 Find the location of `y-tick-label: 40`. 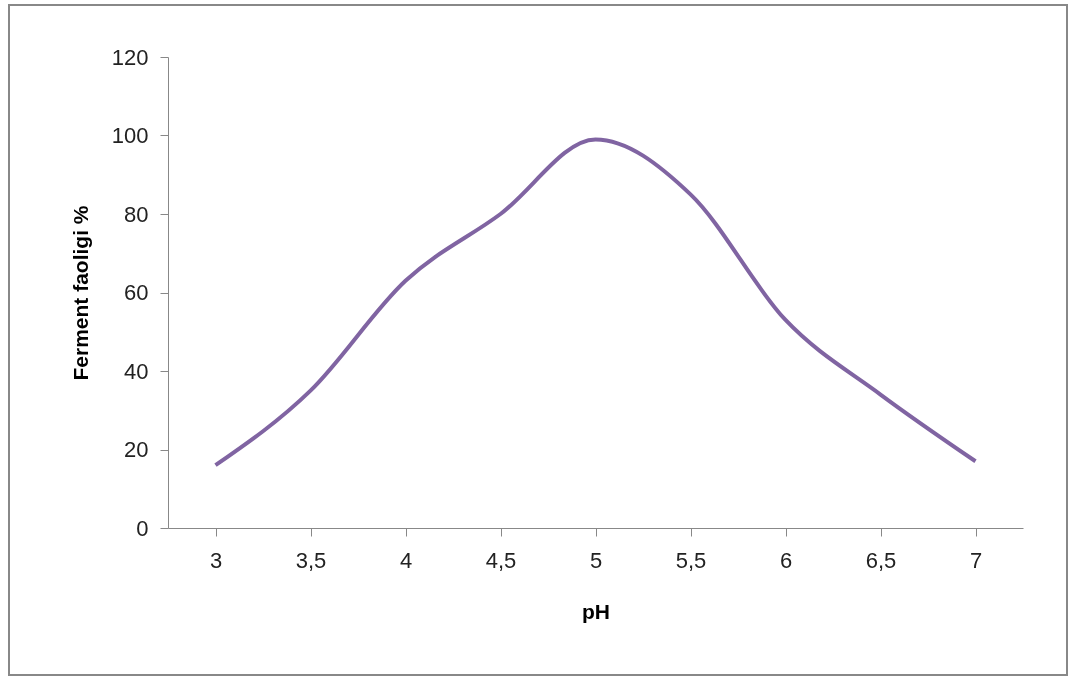

y-tick-label: 40 is located at coordinates (136, 371).